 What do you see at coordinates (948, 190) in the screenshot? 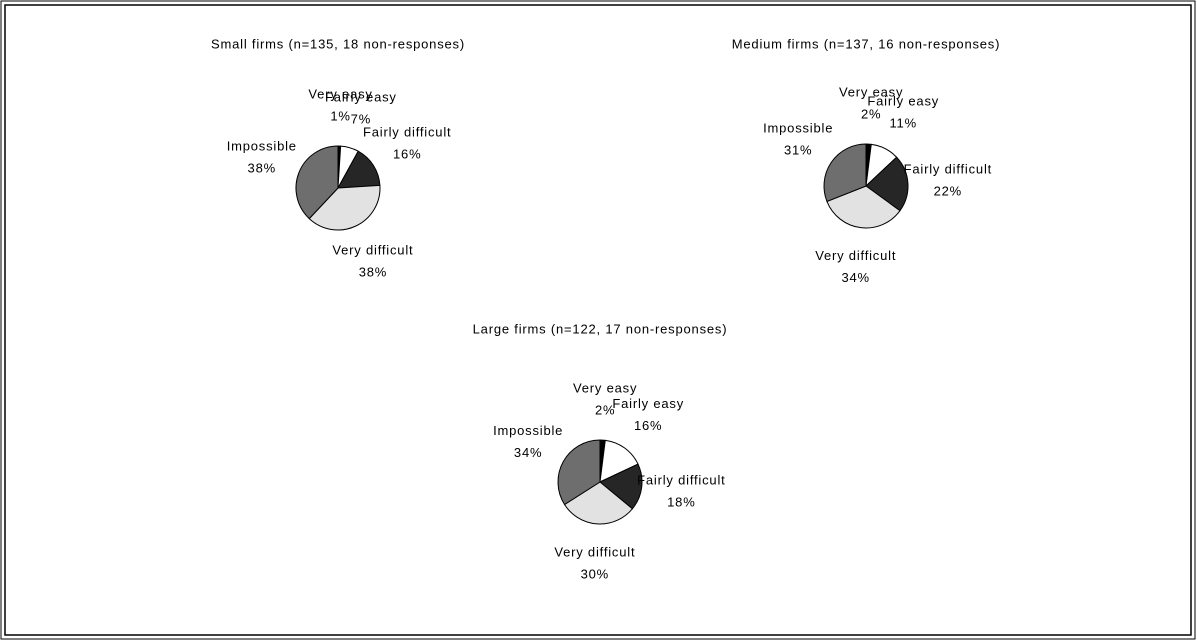
I see `slice-value-label: 22%` at bounding box center [948, 190].